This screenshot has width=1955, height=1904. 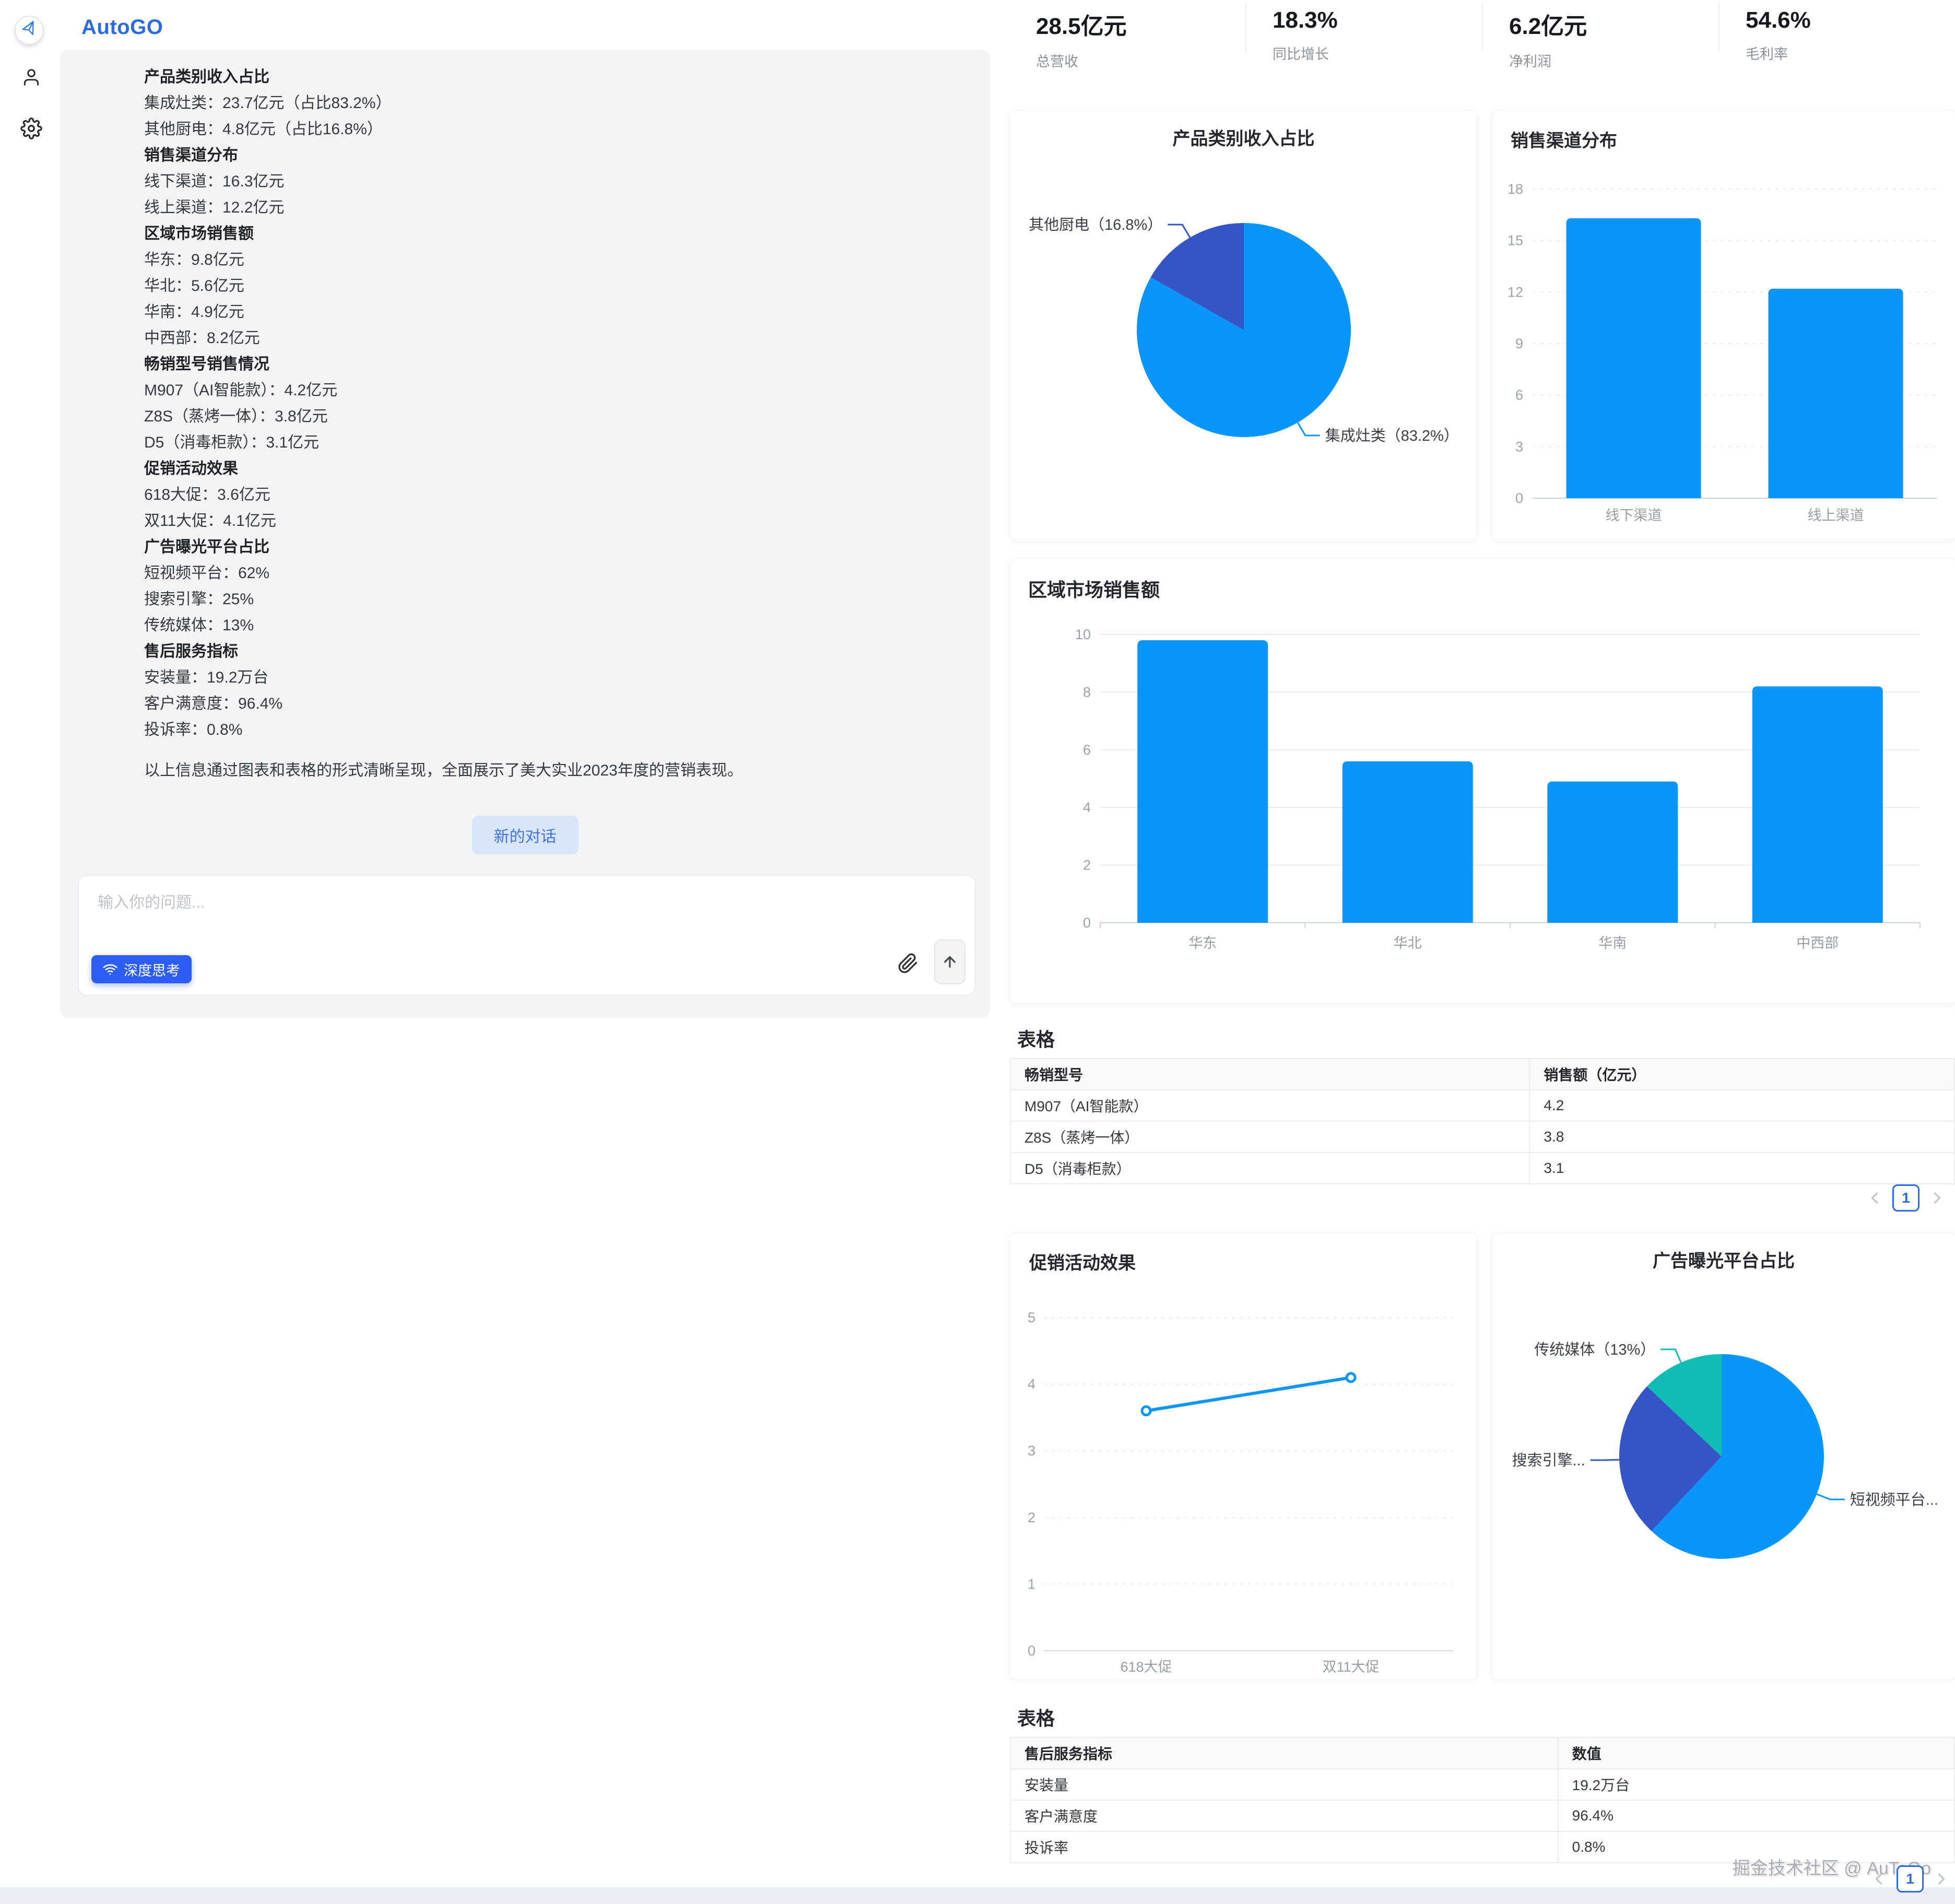 I want to click on svg-text: 集成灶类（83.2%）, so click(x=1392, y=435).